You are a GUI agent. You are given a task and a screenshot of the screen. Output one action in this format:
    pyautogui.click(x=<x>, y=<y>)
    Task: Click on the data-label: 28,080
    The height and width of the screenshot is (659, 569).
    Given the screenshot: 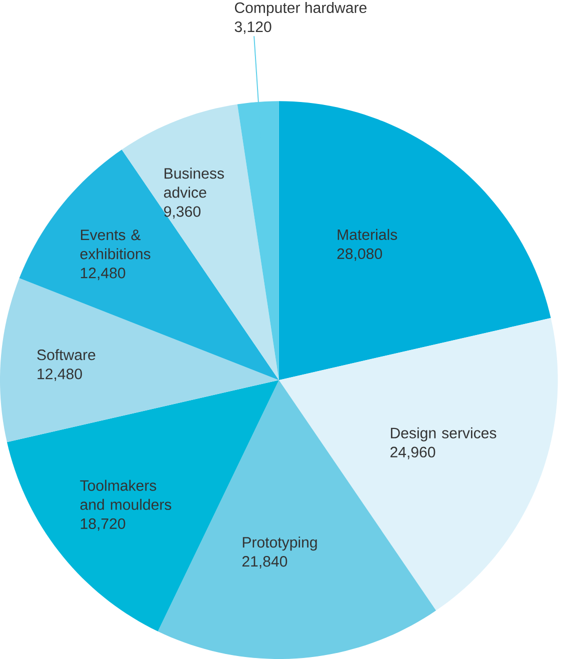 What is the action you would take?
    pyautogui.click(x=360, y=254)
    